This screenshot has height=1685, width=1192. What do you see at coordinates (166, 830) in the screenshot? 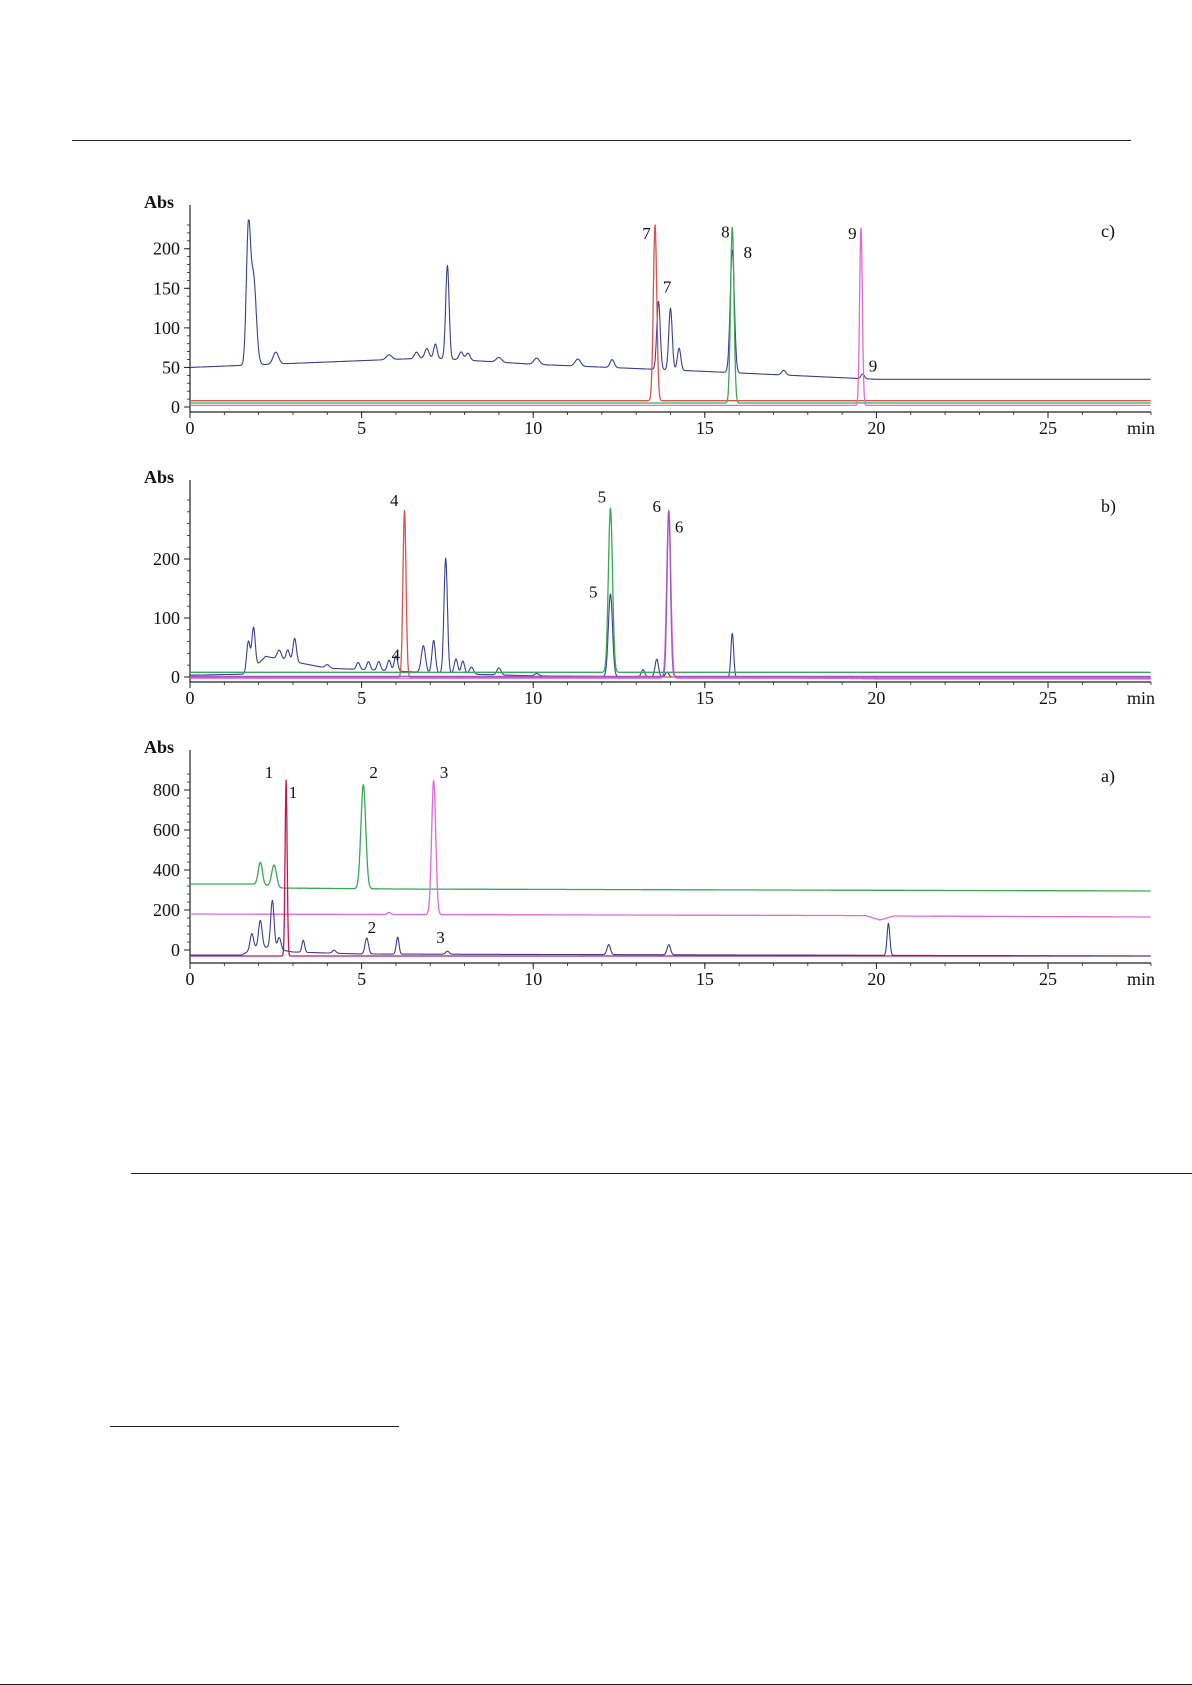
I see `y-tick-label: 600` at bounding box center [166, 830].